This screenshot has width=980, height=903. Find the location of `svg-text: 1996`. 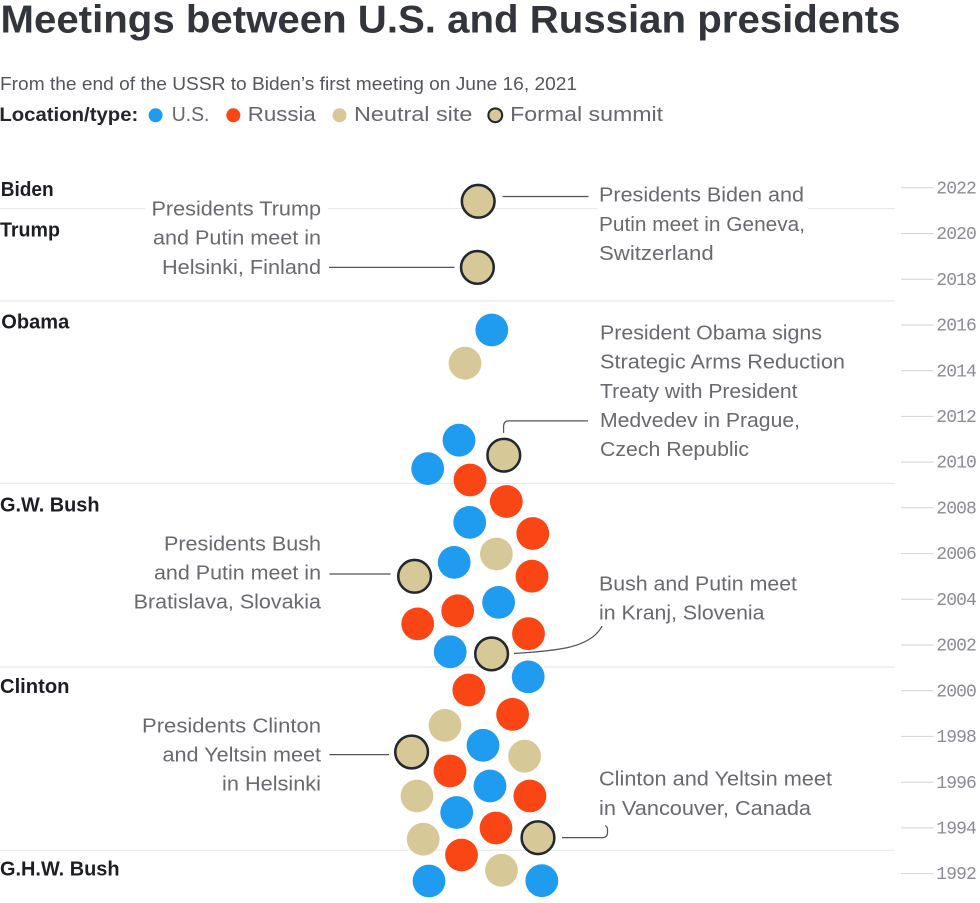

svg-text: 1996 is located at coordinates (956, 784).